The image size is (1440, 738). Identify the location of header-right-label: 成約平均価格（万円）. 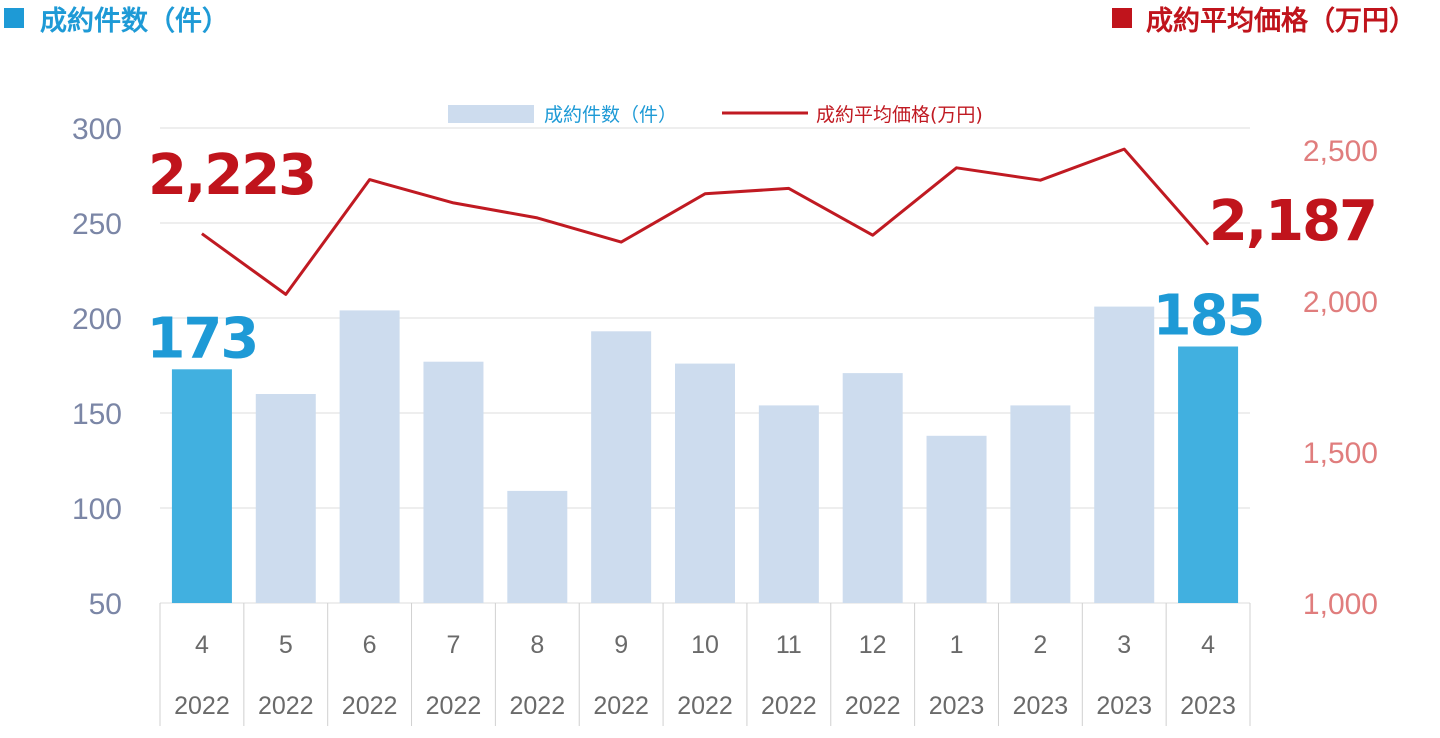
(1281, 21).